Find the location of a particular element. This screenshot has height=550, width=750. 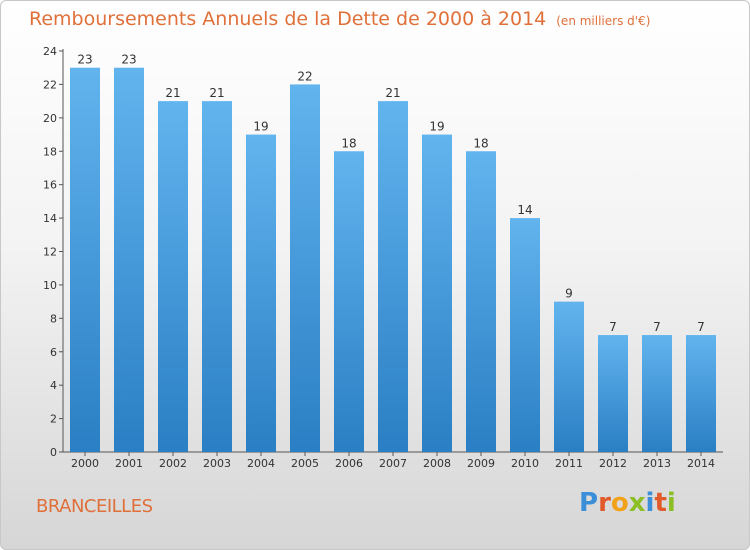

y-tick-label: 22 is located at coordinates (50, 84).